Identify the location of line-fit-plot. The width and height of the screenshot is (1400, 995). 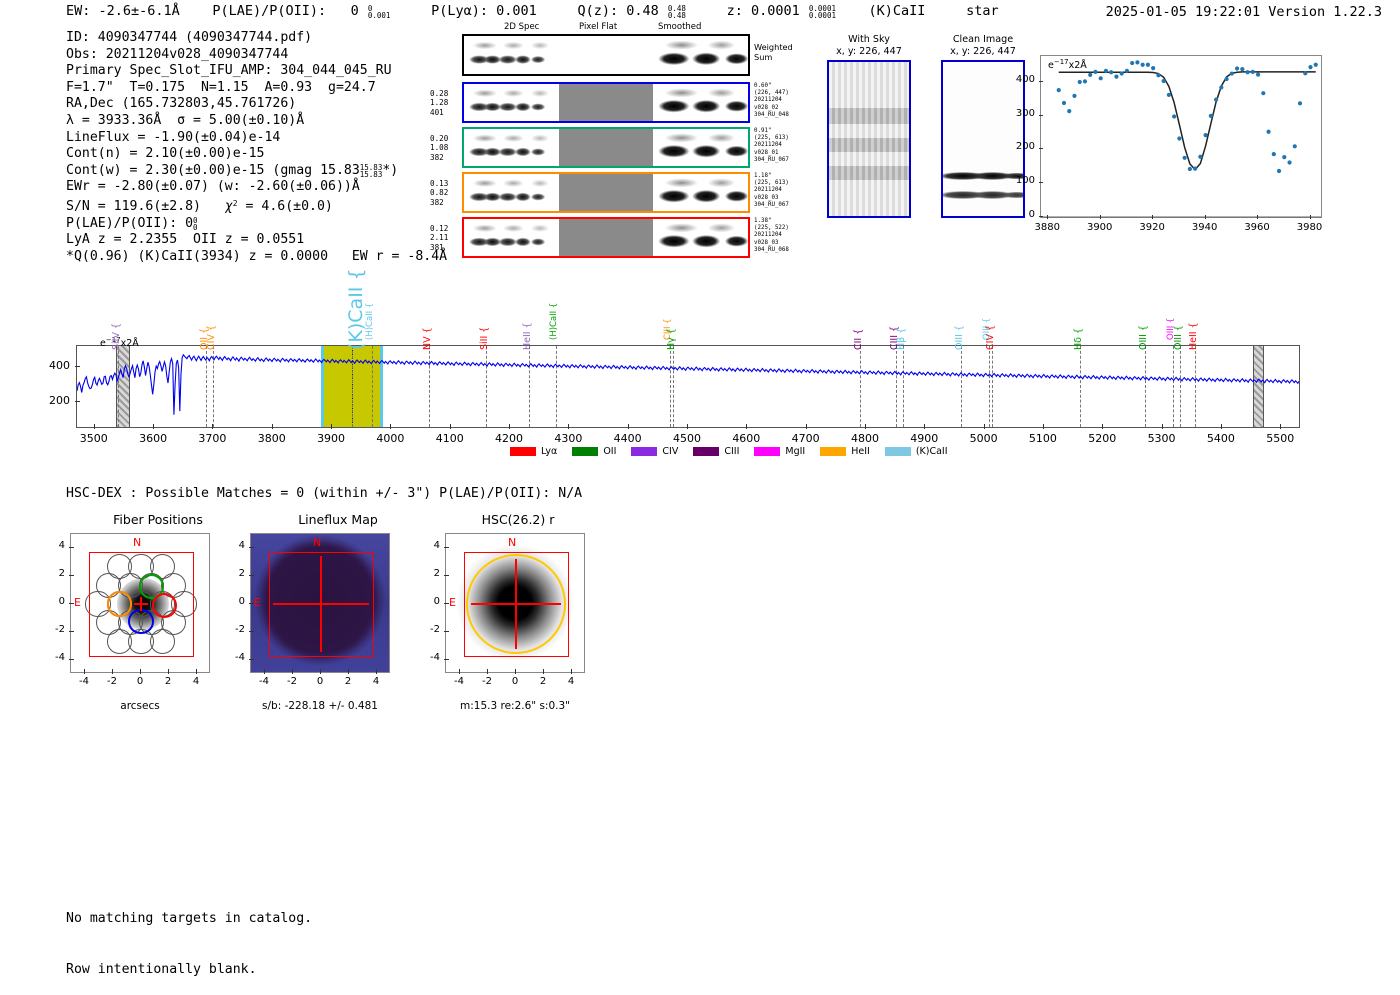
(1181, 136).